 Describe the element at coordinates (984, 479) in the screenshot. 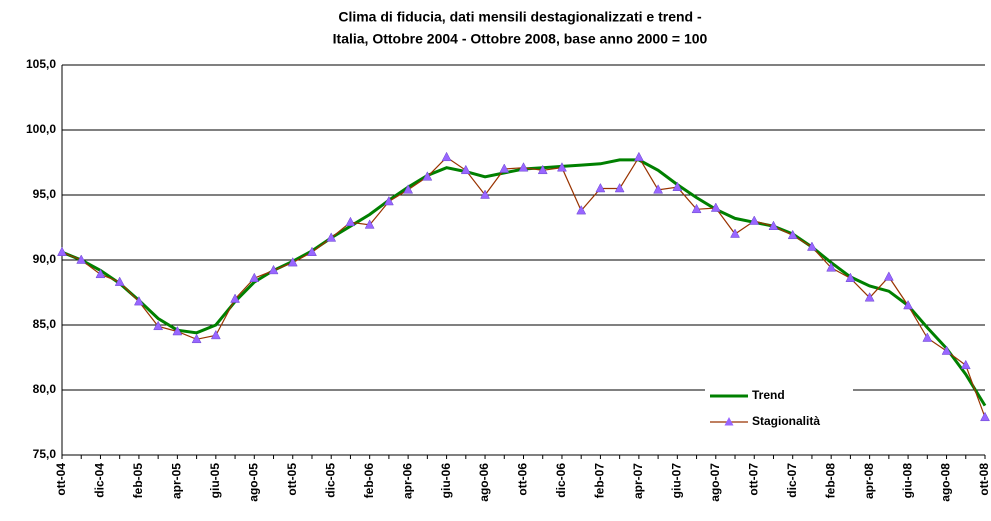

I see `x-tick-label: ott-08` at that location.